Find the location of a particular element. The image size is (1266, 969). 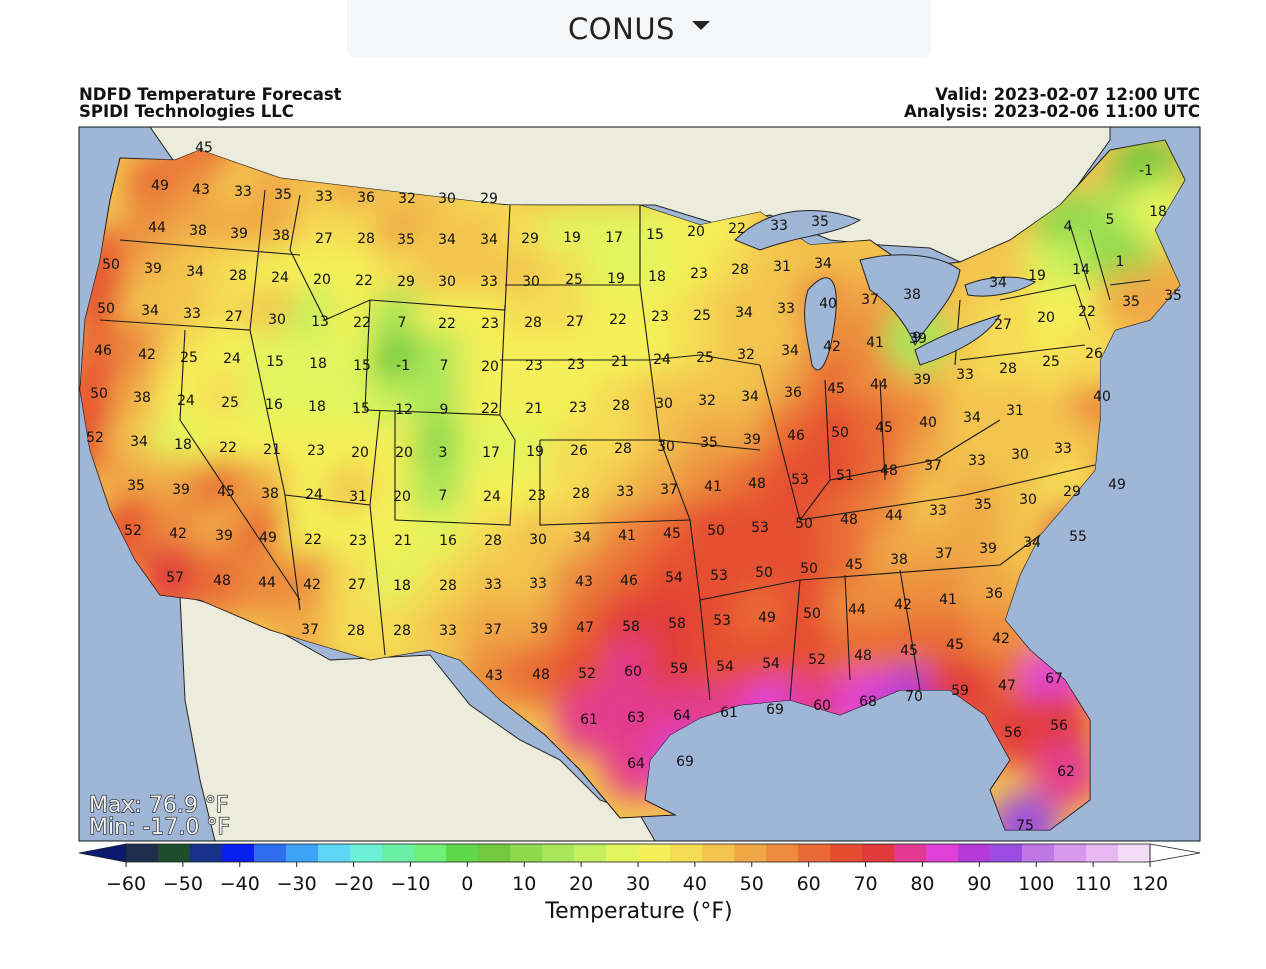

temperature-value: 24 is located at coordinates (232, 359).